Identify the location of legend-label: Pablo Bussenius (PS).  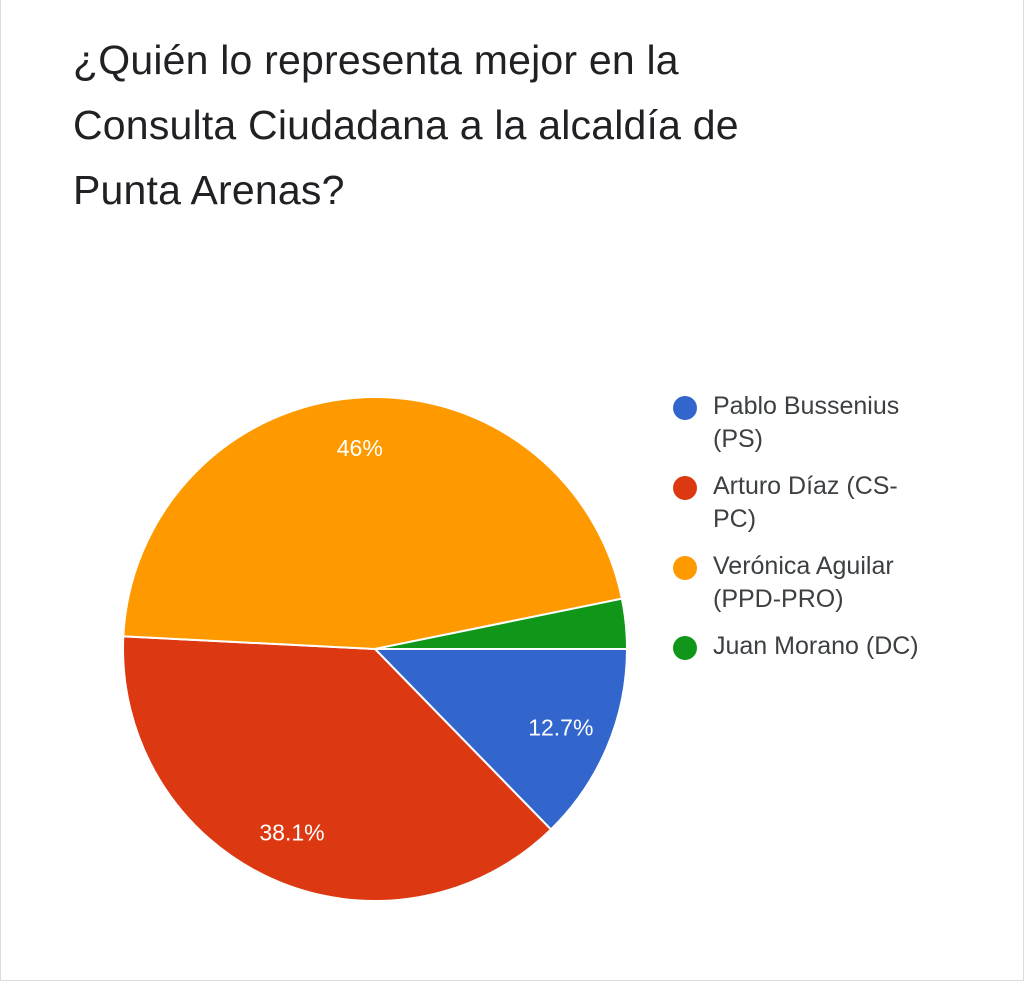
(806, 422).